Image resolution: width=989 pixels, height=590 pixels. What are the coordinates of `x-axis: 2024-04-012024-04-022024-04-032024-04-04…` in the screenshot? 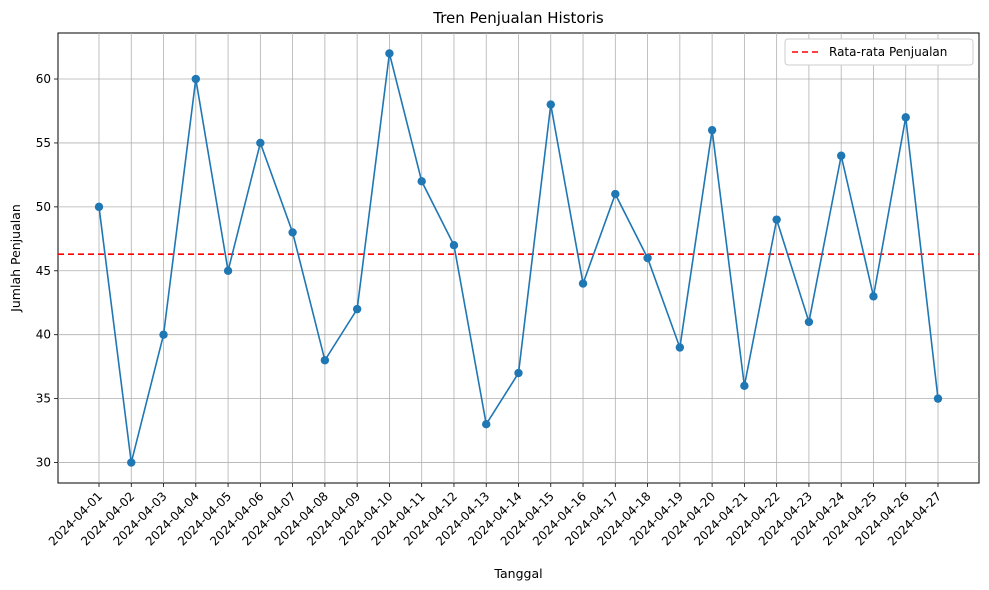 It's located at (495, 515).